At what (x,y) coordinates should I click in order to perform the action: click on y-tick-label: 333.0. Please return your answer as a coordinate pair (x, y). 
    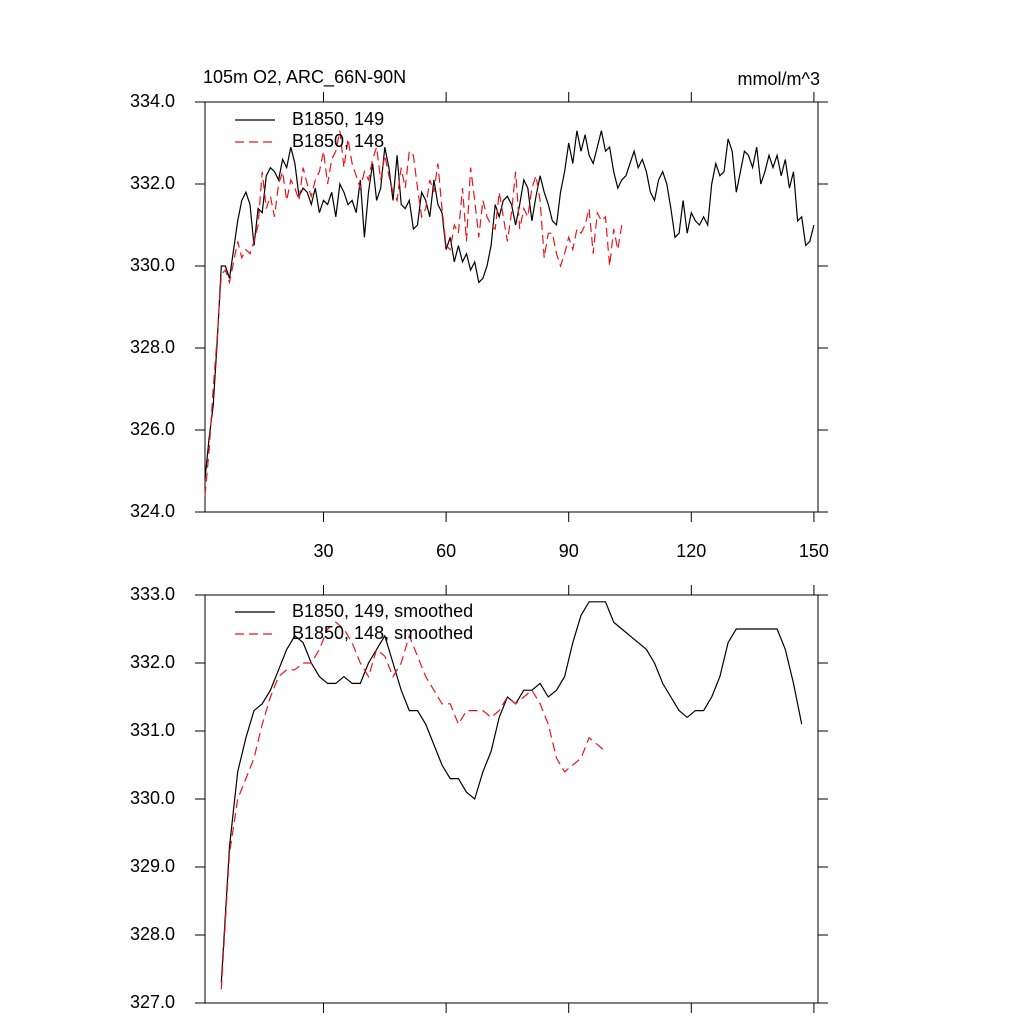
    Looking at the image, I should click on (152, 594).